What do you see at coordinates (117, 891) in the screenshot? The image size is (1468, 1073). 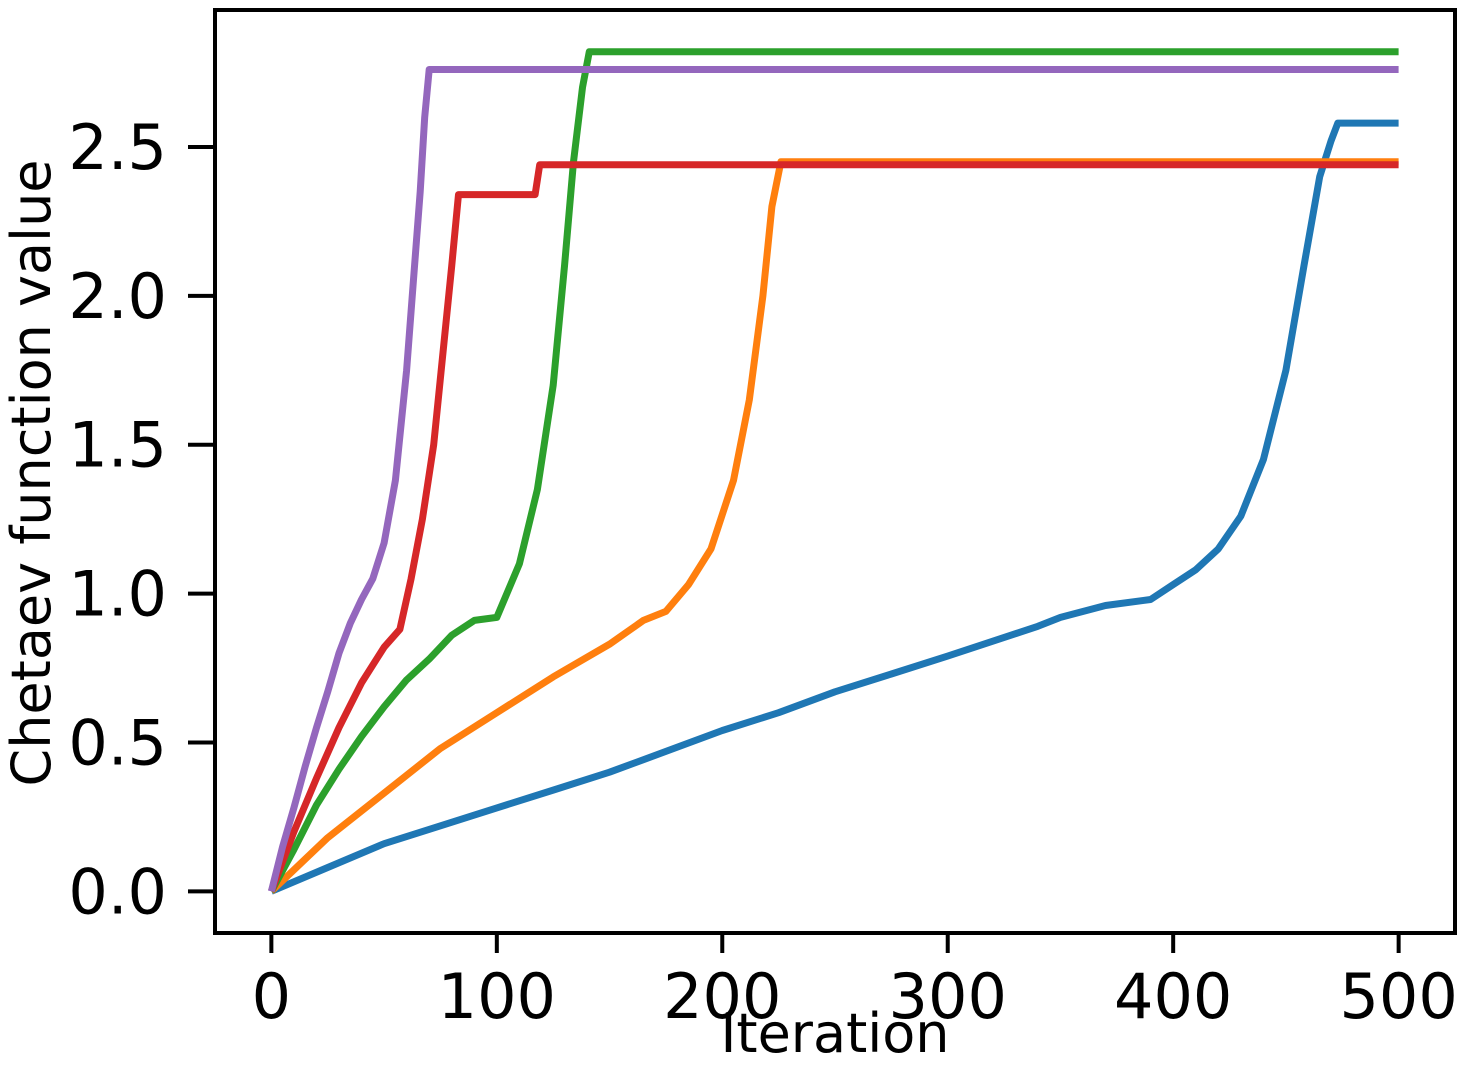 I see `y-tick-label: 0.0` at bounding box center [117, 891].